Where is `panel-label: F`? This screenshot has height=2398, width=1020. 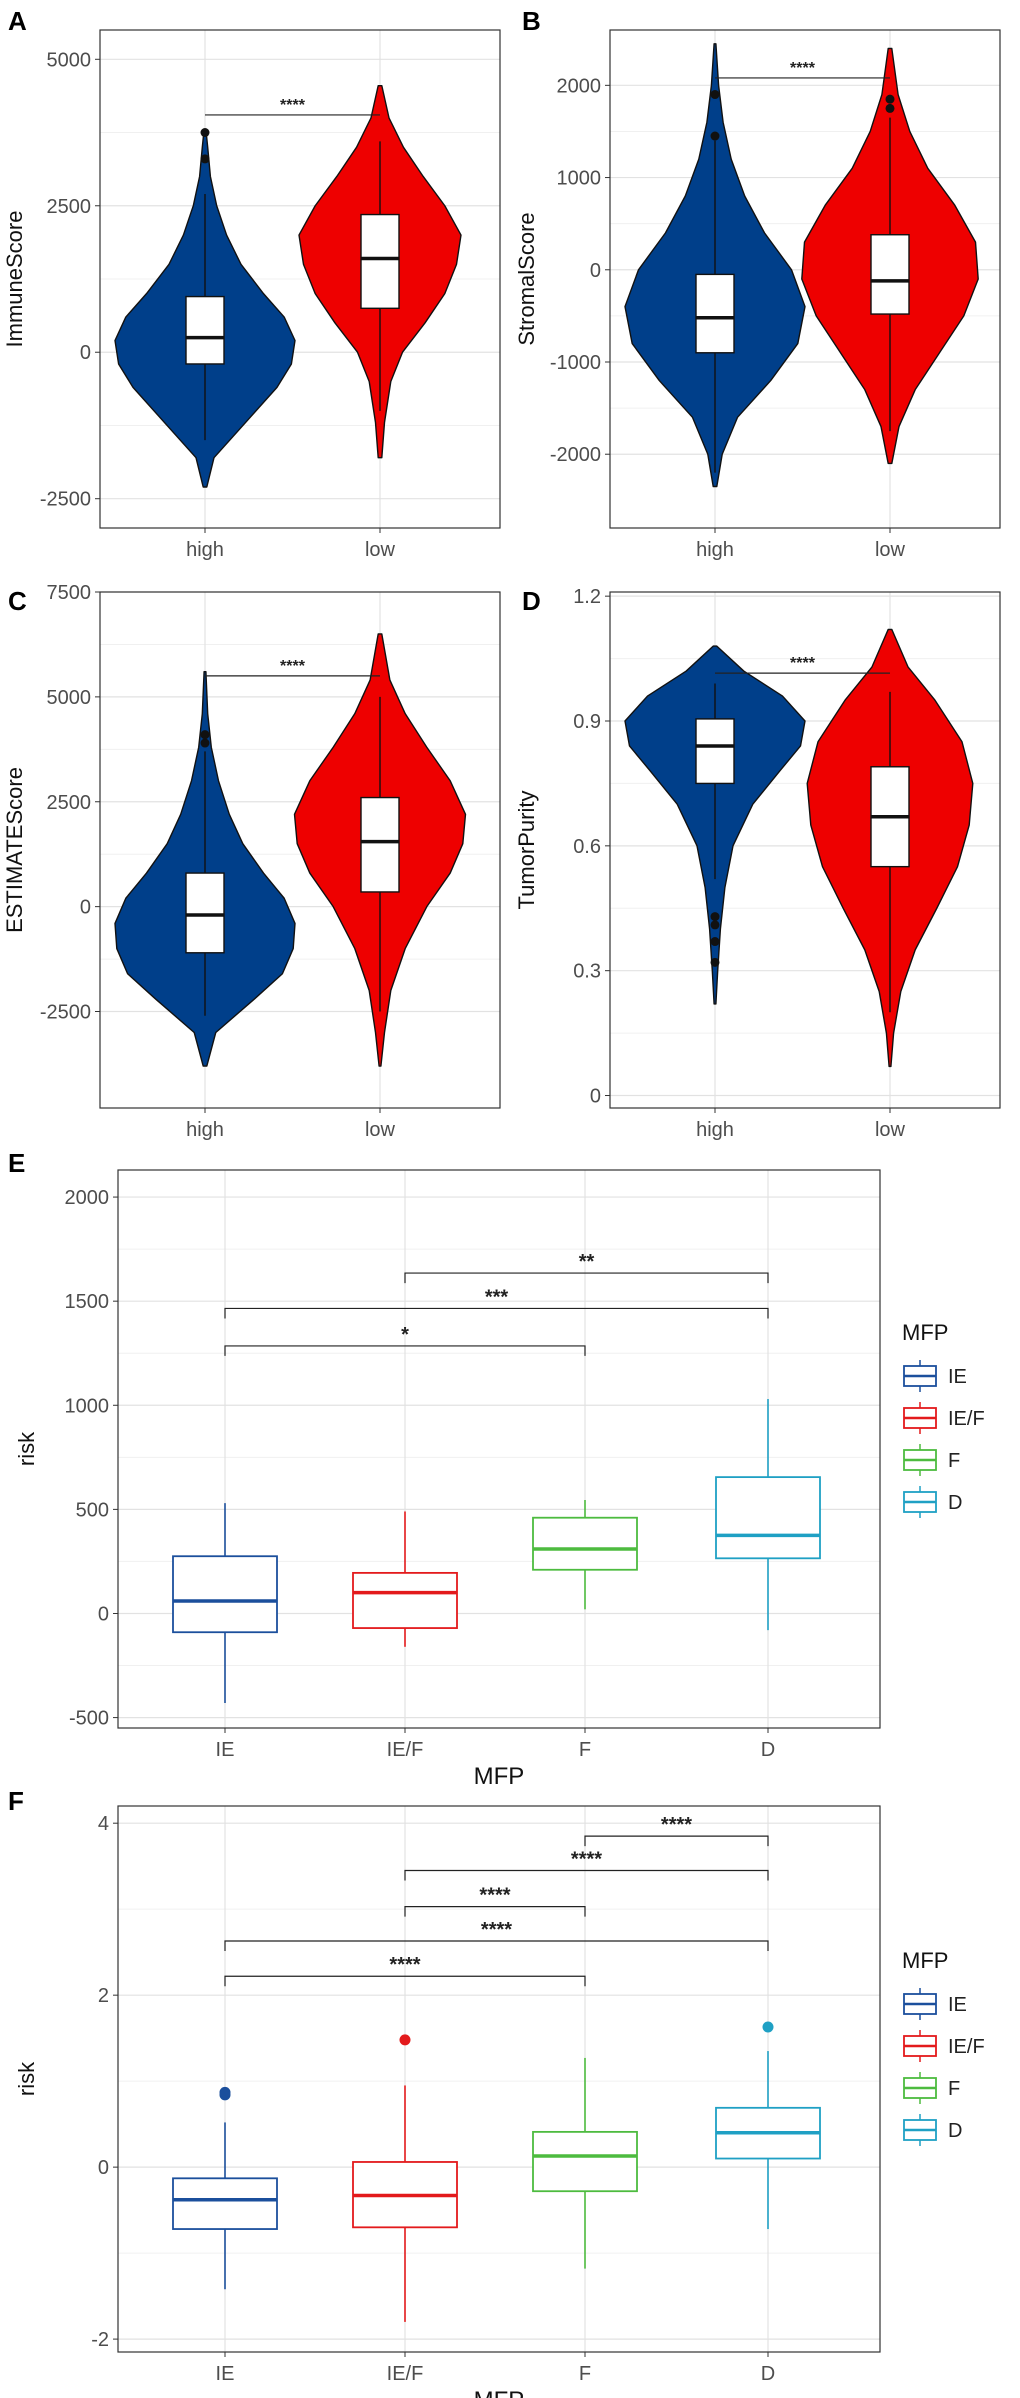 panel-label: F is located at coordinates (16, 1801).